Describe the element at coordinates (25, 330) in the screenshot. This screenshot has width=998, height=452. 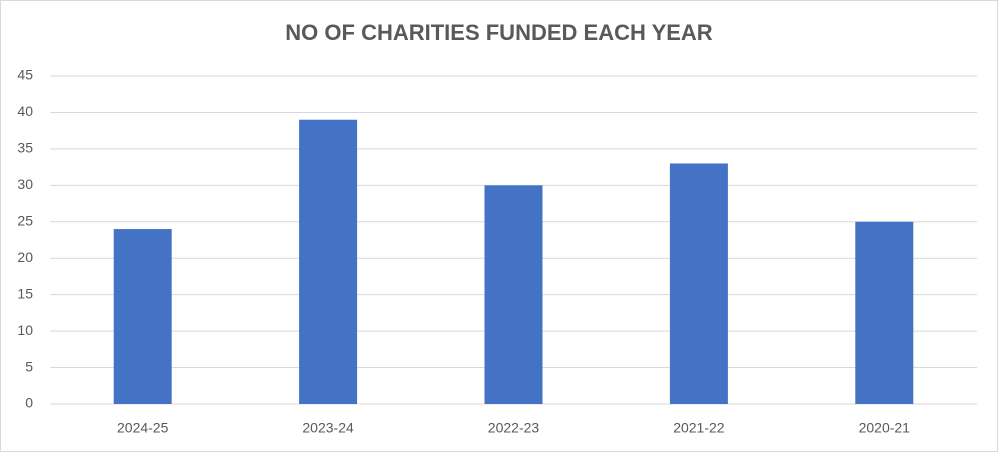
I see `y-tick-label: 10` at that location.